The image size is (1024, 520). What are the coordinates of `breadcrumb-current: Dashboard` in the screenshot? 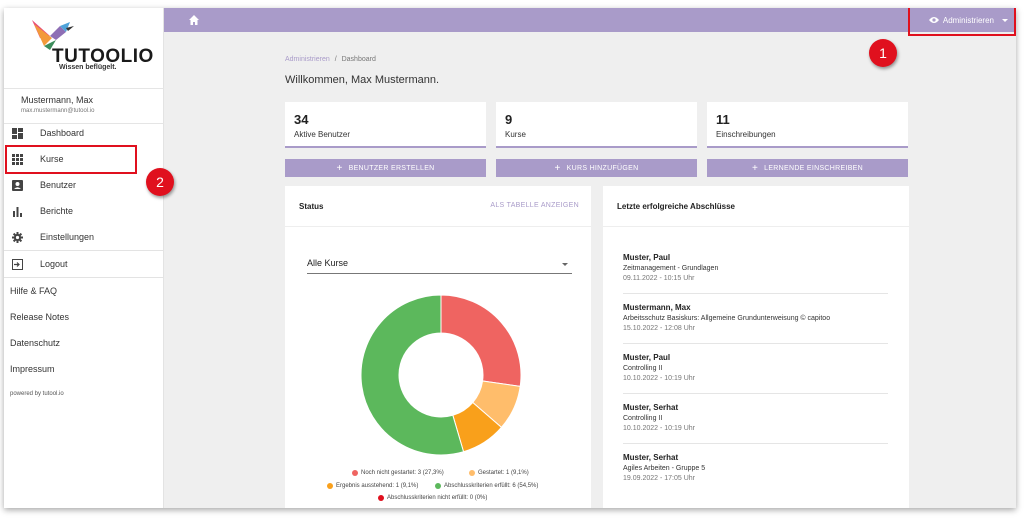 It's located at (358, 59).